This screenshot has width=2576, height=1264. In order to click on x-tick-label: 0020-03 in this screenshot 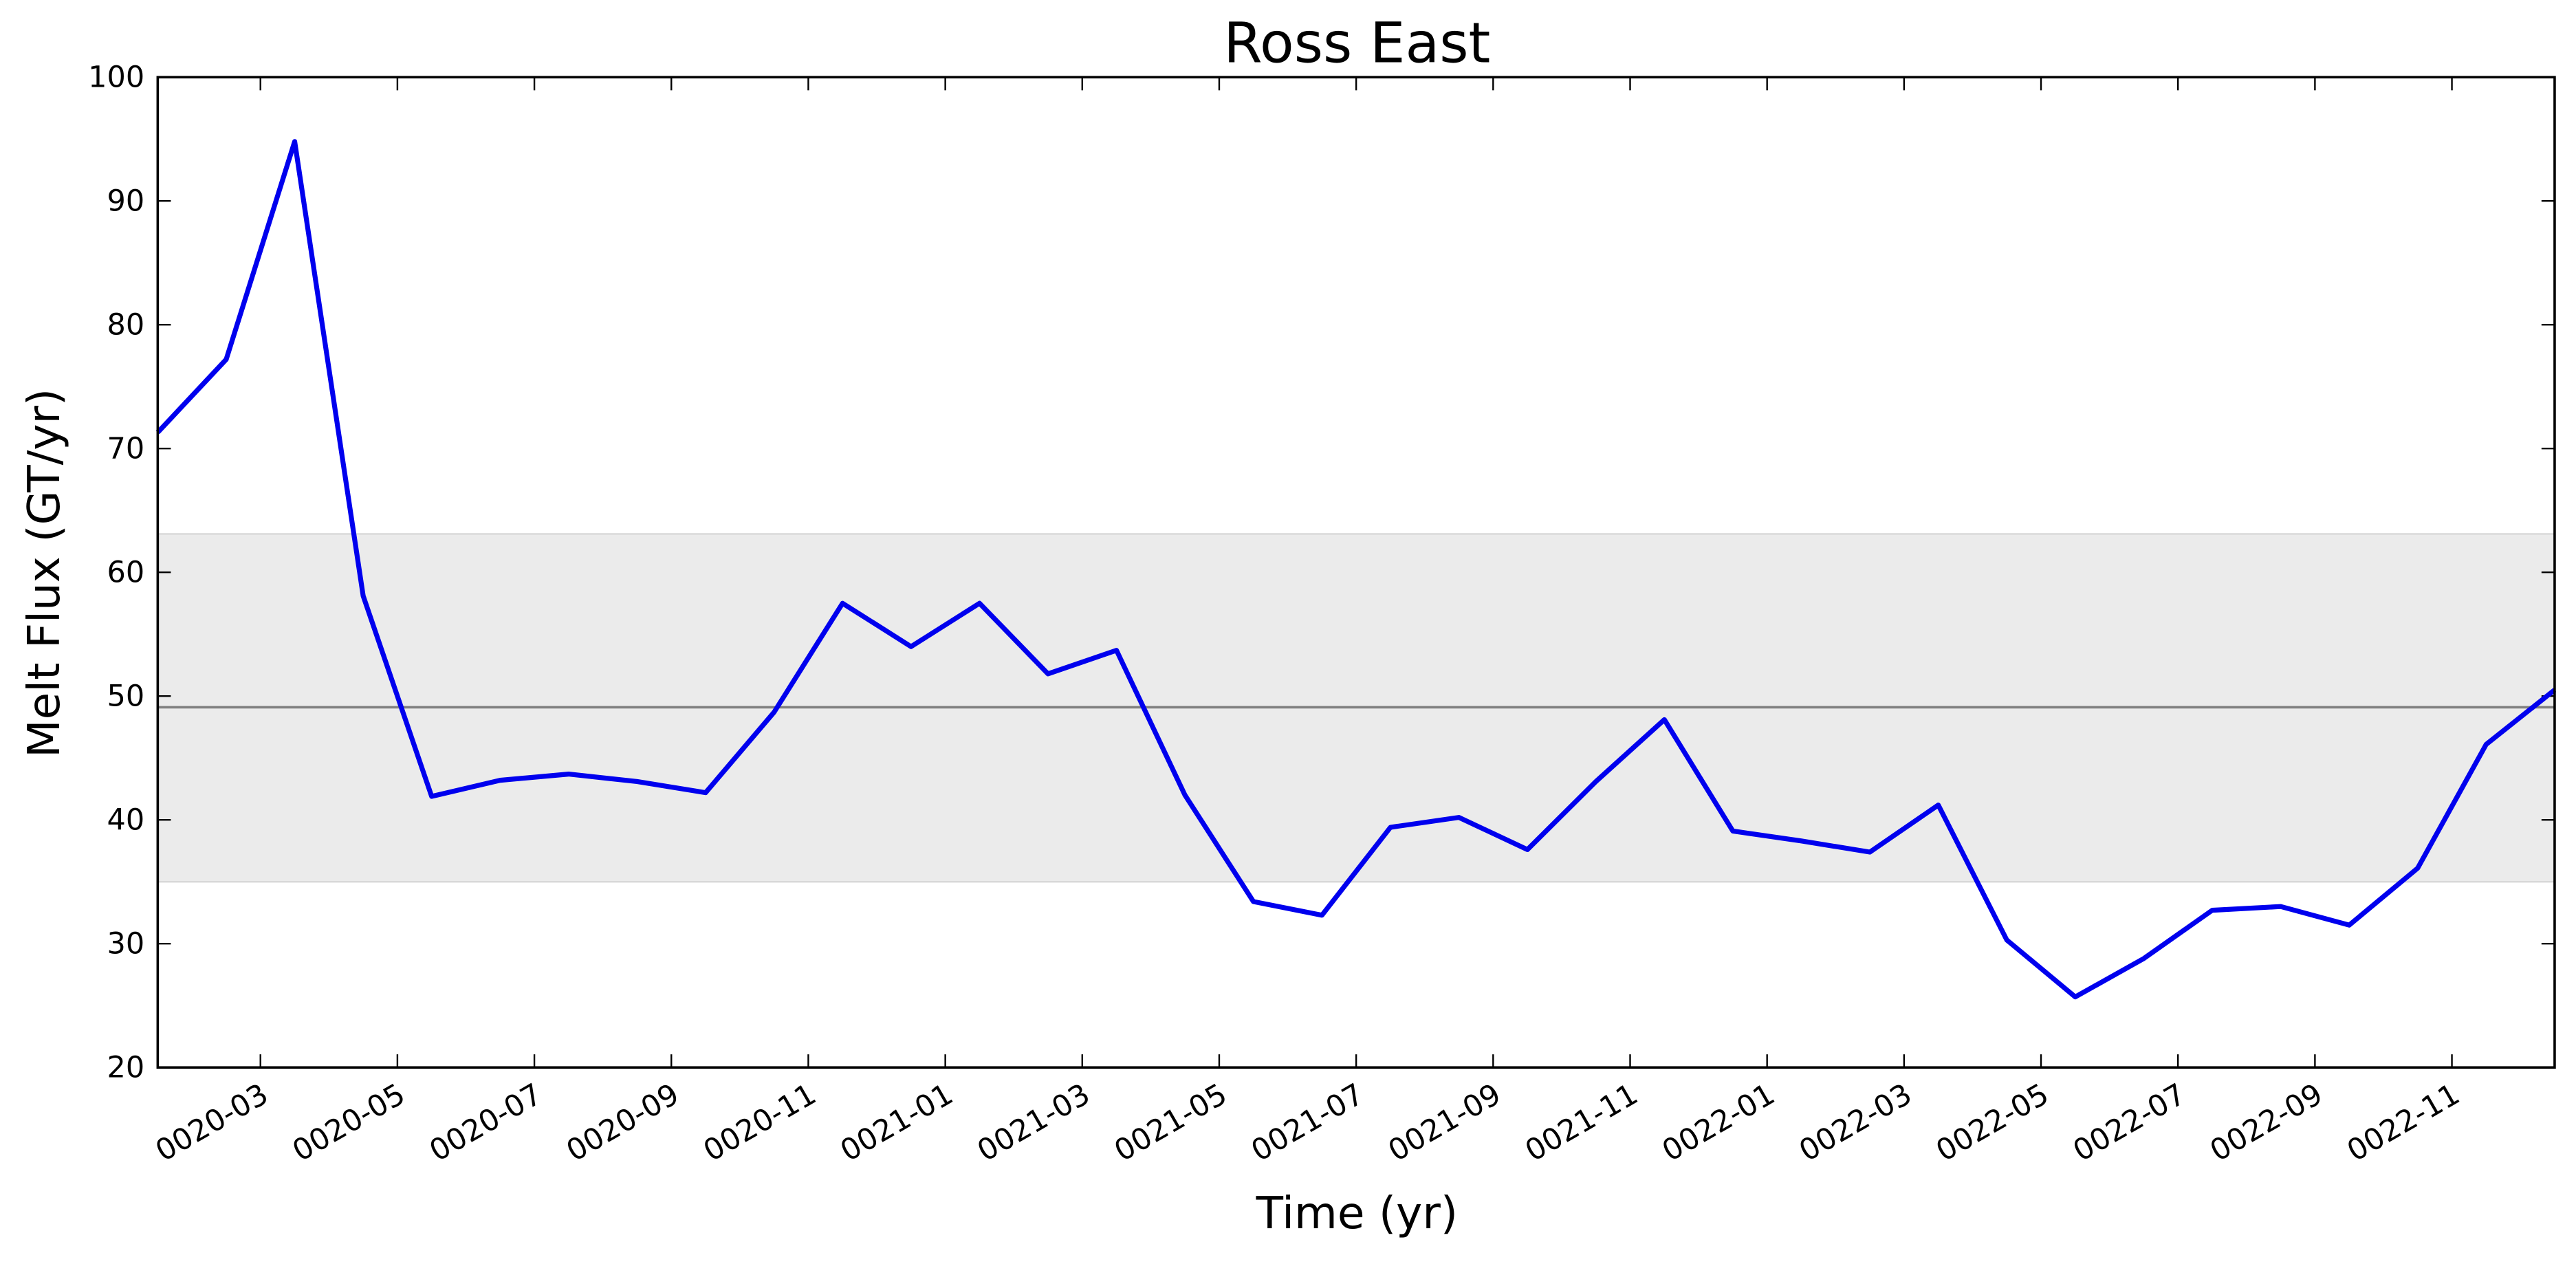, I will do `click(212, 1122)`.